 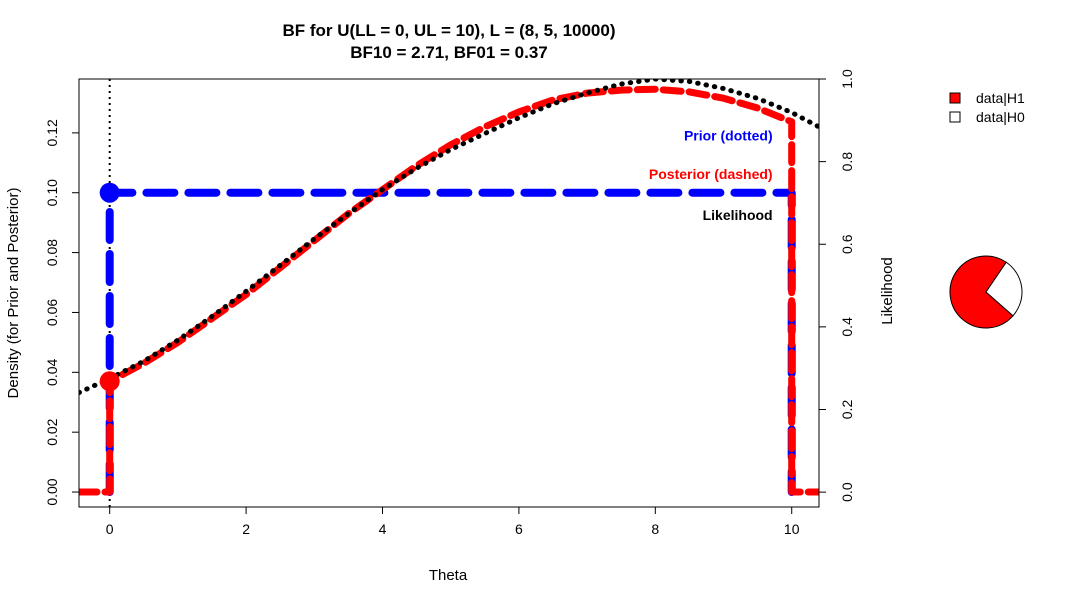 What do you see at coordinates (52, 371) in the screenshot?
I see `y-left-tick-label: 0.04` at bounding box center [52, 371].